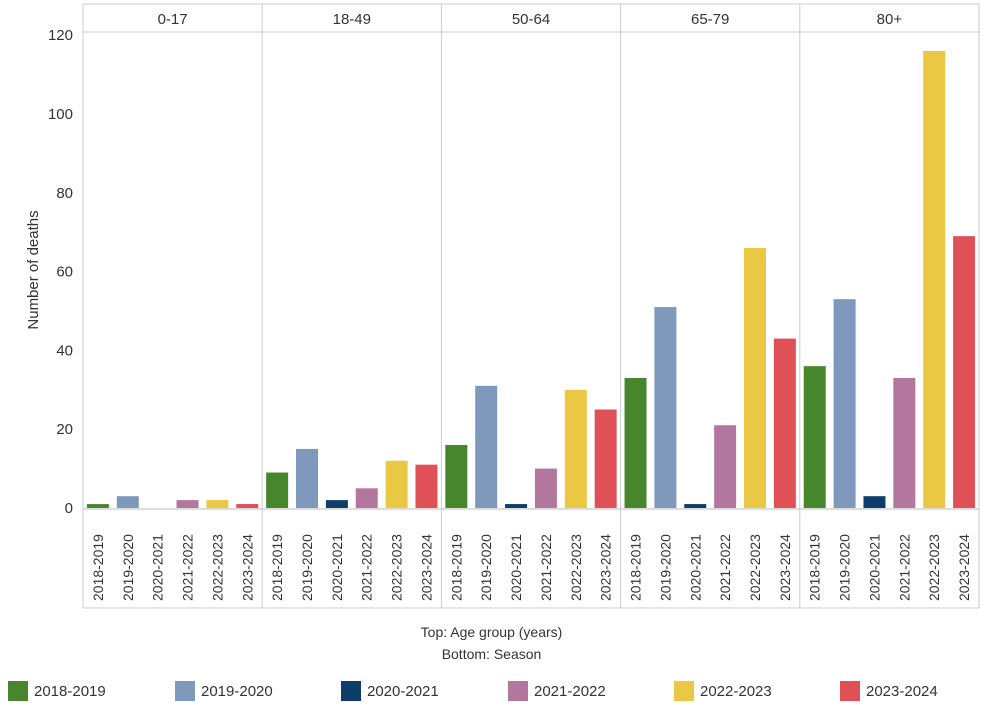 The width and height of the screenshot is (983, 703). I want to click on panel-headers: 0-17 18-49 50-64 65-79 80+, so click(530, 19).